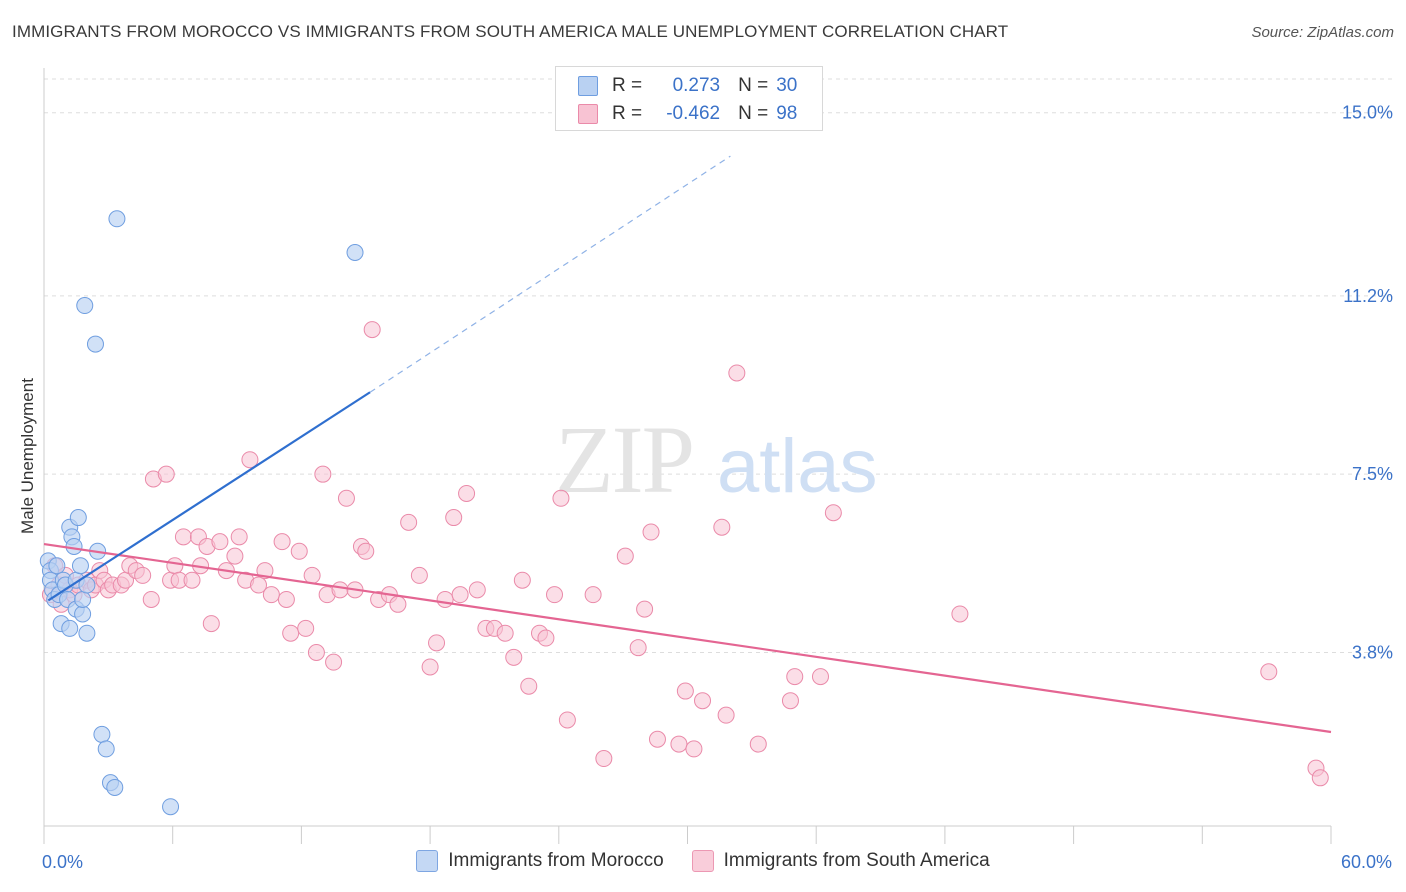  Describe the element at coordinates (856, 860) in the screenshot. I see `legend-label-south-america: Immigrants from South America` at that location.